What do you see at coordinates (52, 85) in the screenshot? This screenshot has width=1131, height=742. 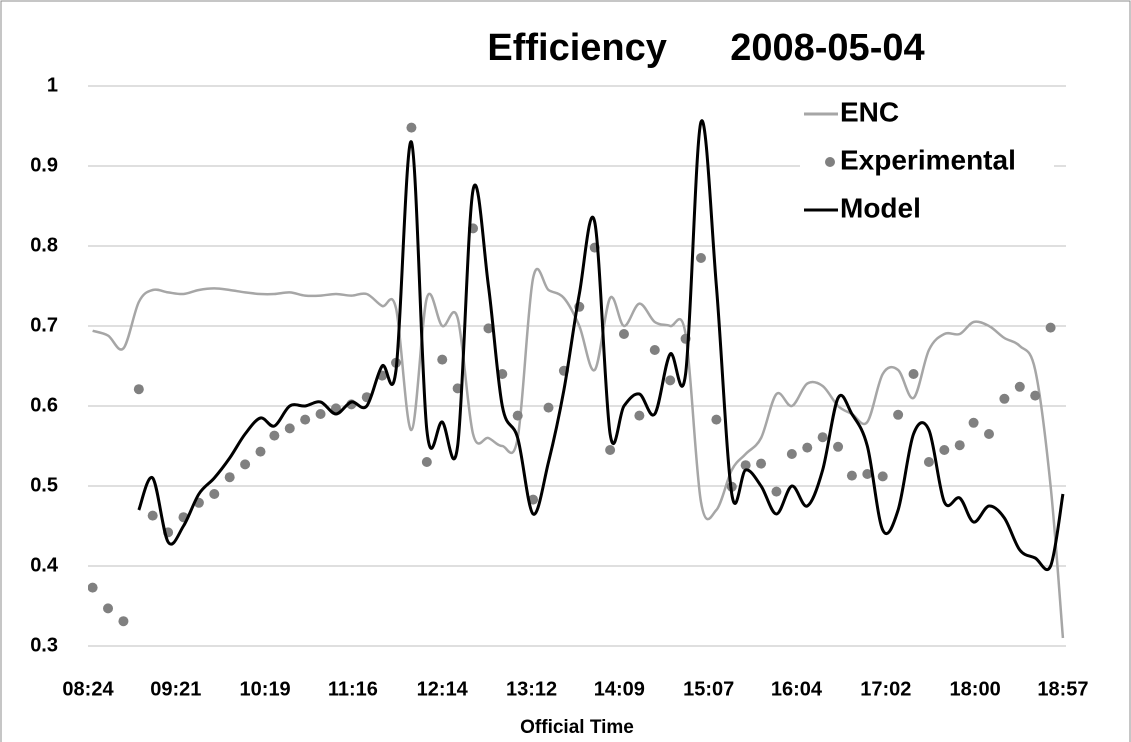 I see `y-tick-label: 1` at bounding box center [52, 85].